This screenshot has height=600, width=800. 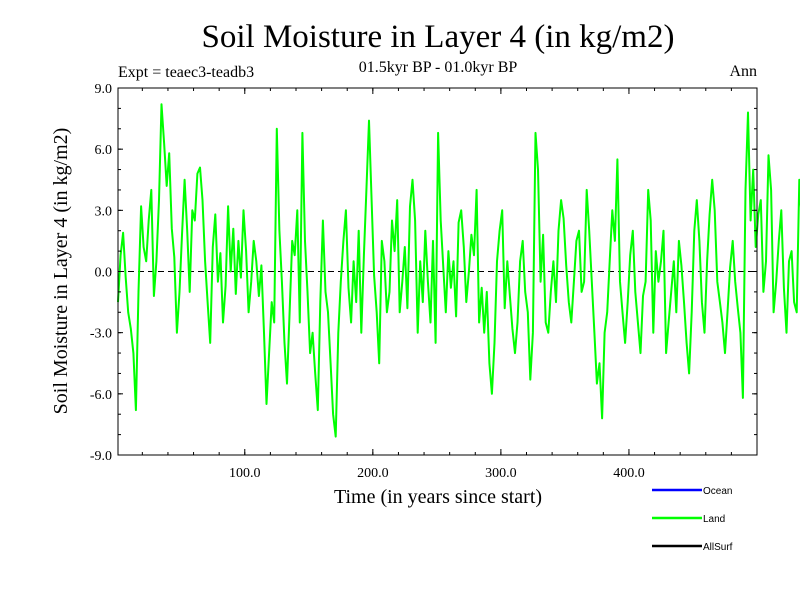 What do you see at coordinates (714, 519) in the screenshot?
I see `legend-label-land: Land` at bounding box center [714, 519].